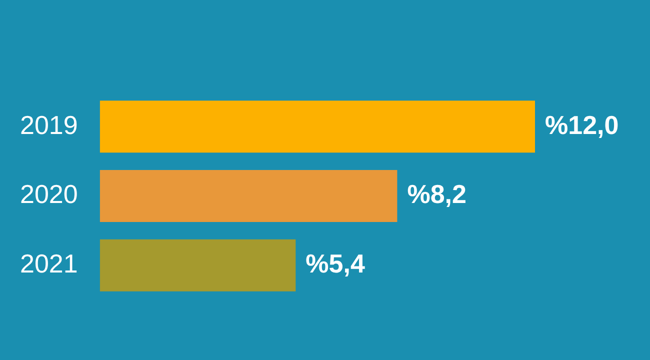 The height and width of the screenshot is (360, 650). Describe the element at coordinates (582, 125) in the screenshot. I see `data-label: %12,0` at that location.